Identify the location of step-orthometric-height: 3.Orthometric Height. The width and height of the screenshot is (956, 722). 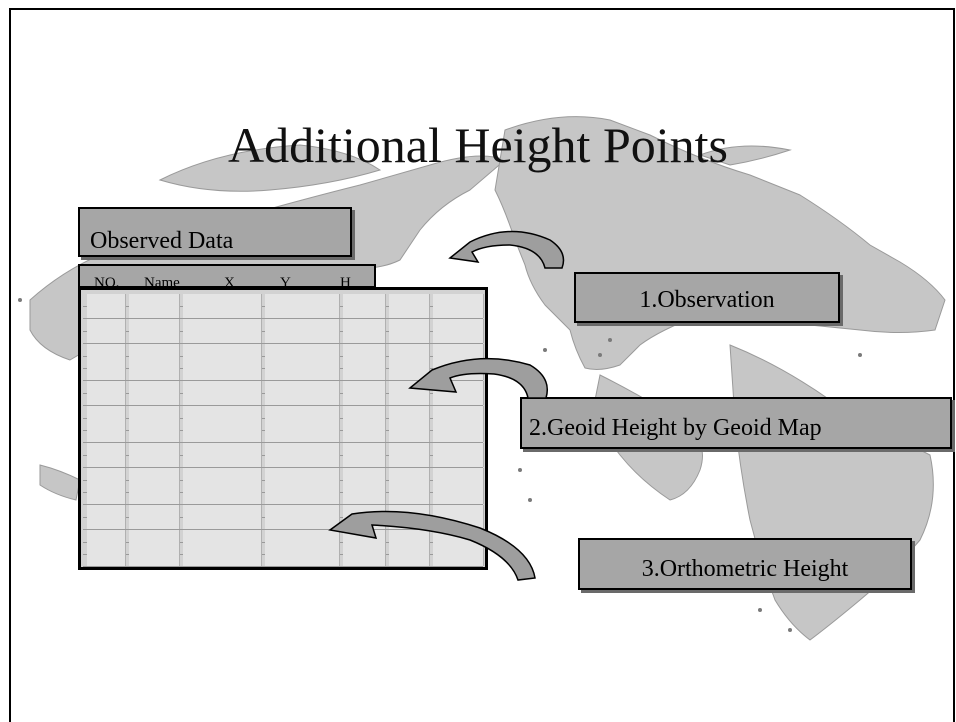
(745, 564).